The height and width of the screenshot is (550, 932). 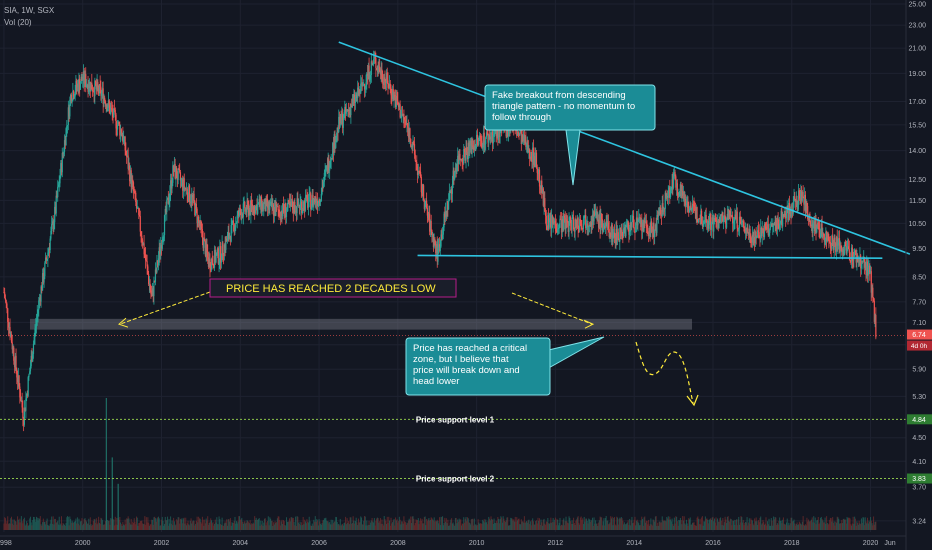 I want to click on support-price-value-1: 4.84, so click(x=919, y=420).